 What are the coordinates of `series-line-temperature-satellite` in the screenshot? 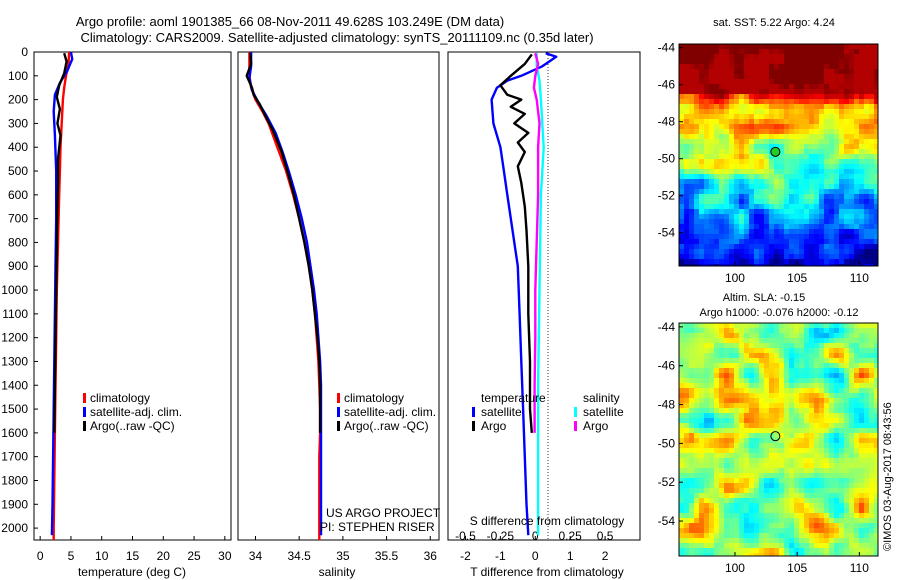 It's located at (524, 294).